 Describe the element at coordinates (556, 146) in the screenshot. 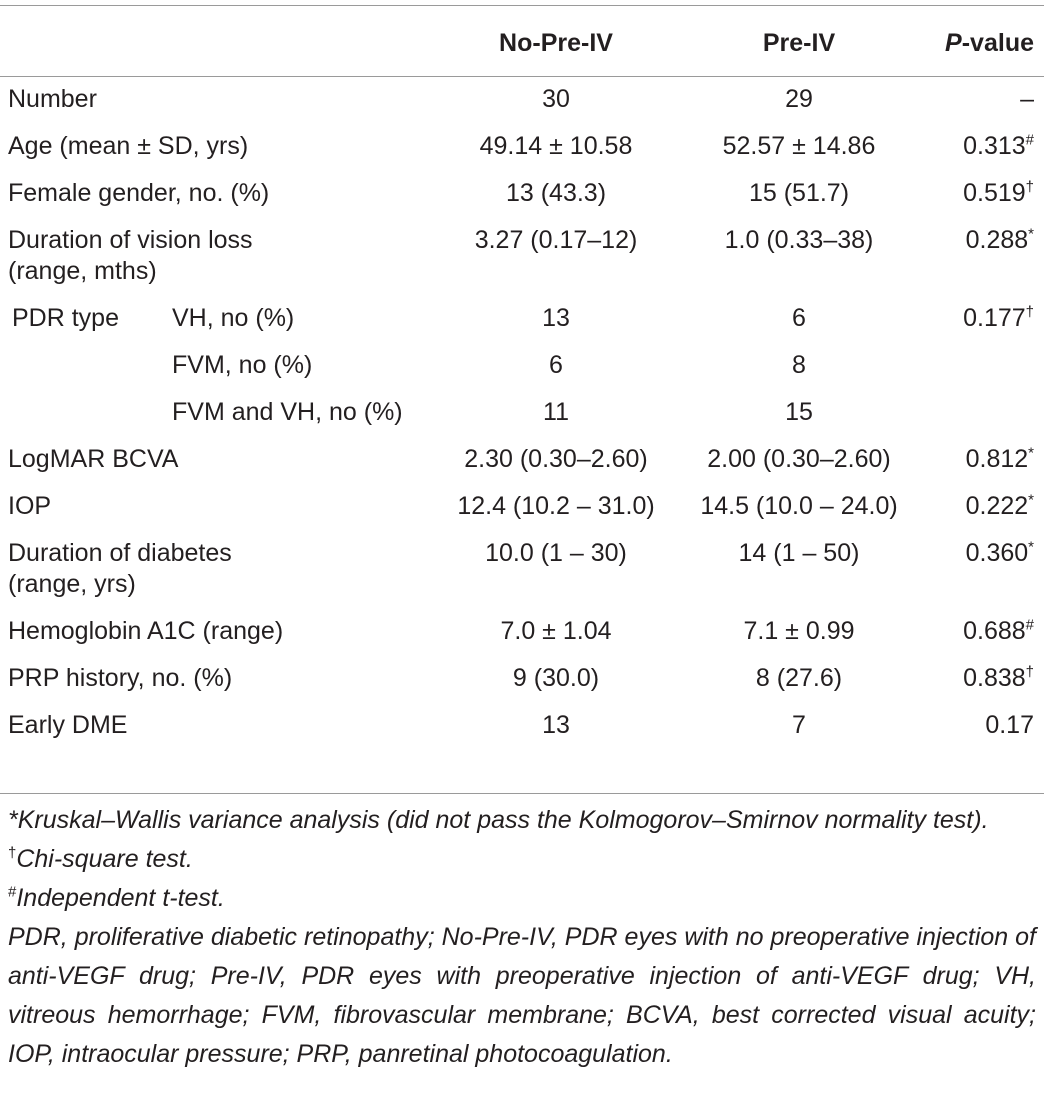

I see `cell-no-pre-iv: 49.14 ± 10.58` at that location.